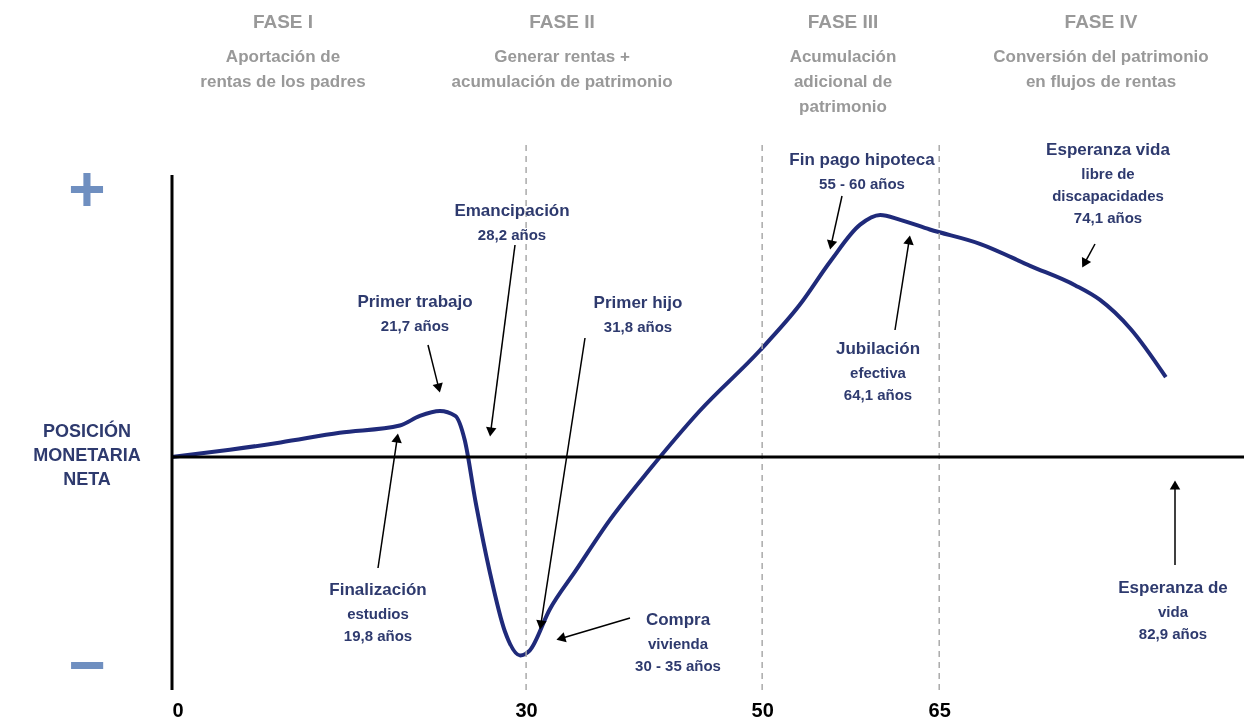 The width and height of the screenshot is (1256, 724). I want to click on text: FASE III Acumulación adicional de patrimonio, so click(843, 63).